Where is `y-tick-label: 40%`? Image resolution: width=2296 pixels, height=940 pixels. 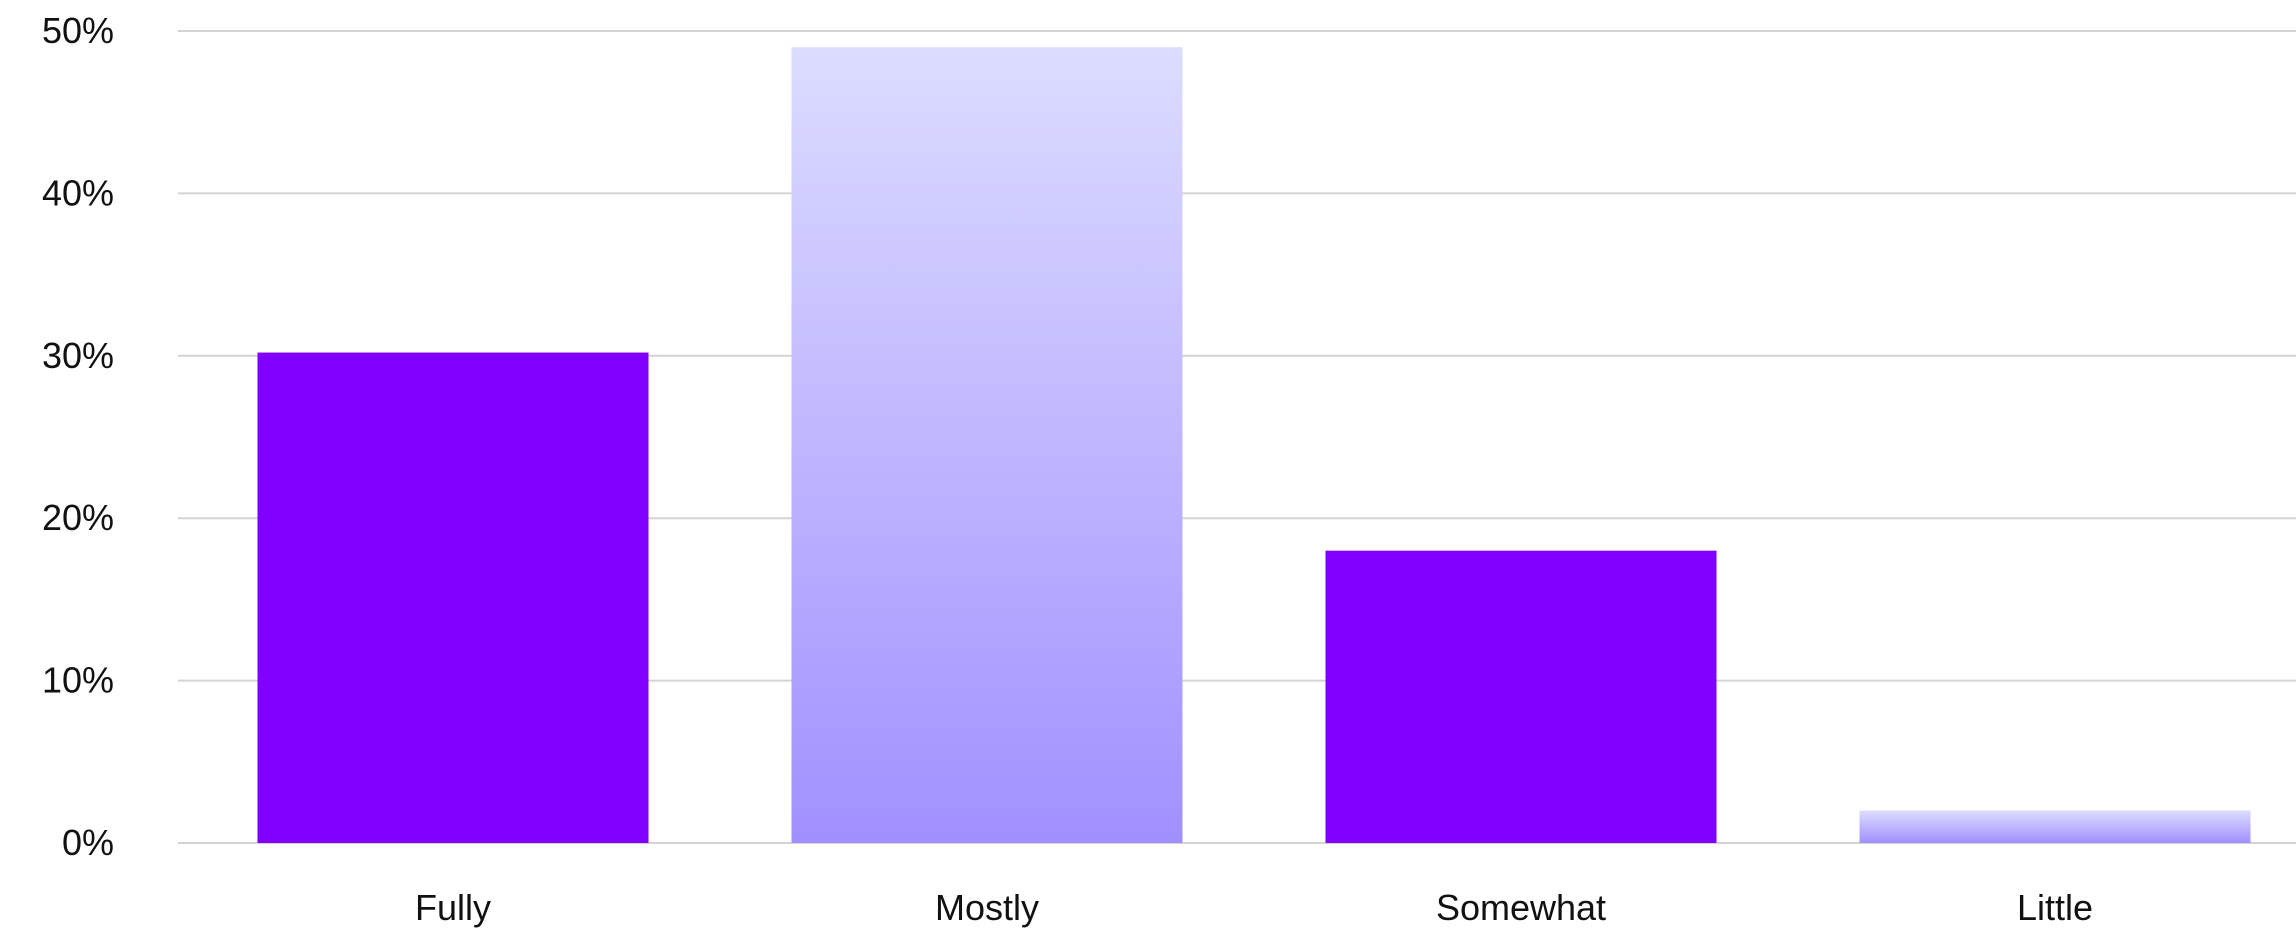 y-tick-label: 40% is located at coordinates (78, 192).